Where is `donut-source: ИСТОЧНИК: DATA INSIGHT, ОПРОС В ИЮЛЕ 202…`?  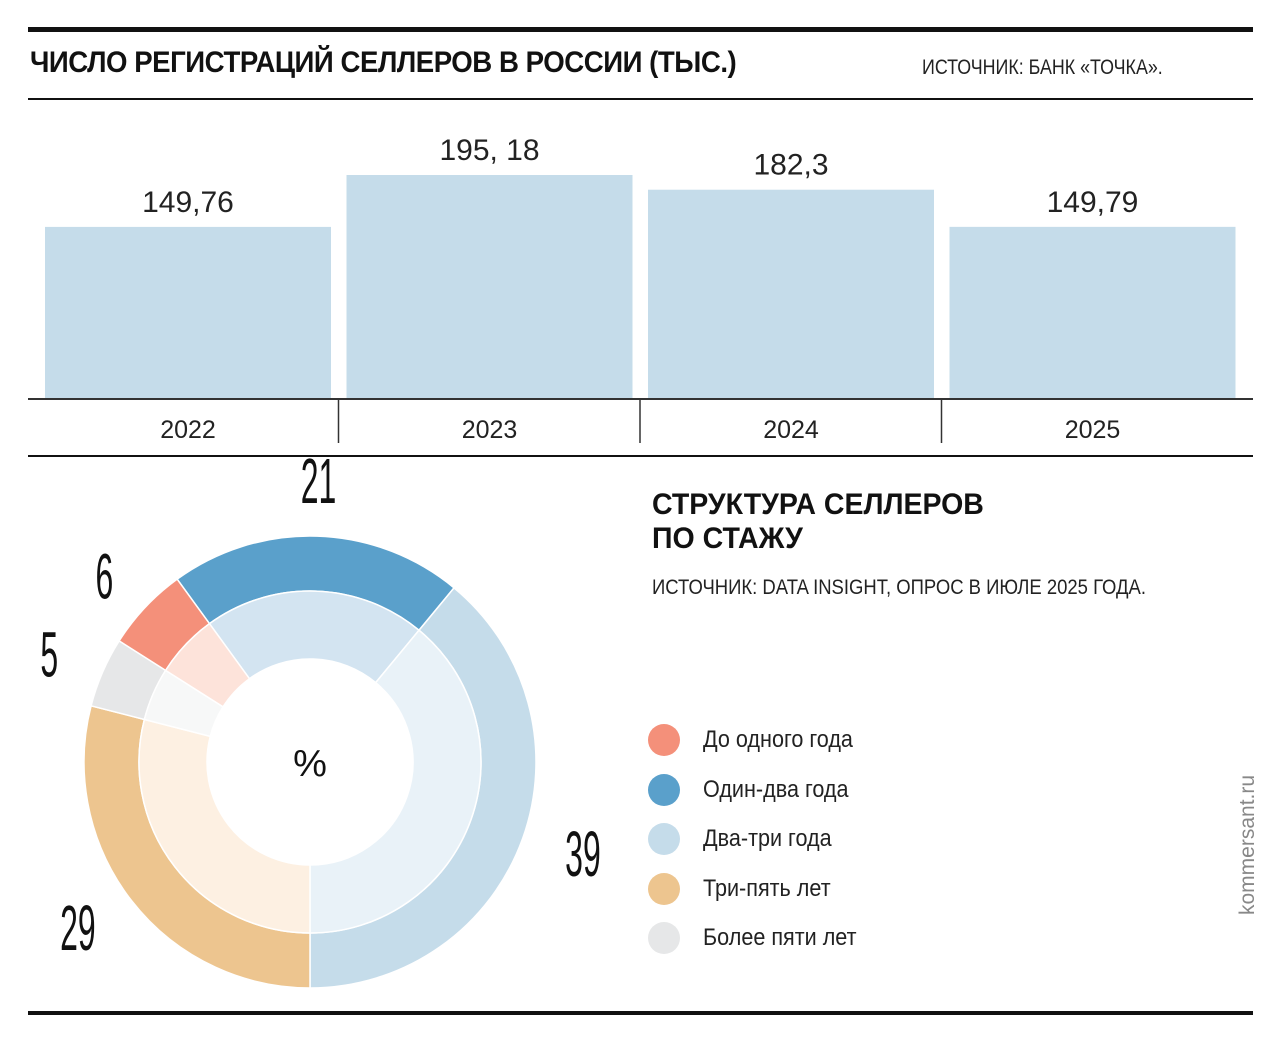 donut-source: ИСТОЧНИК: DATA INSIGHT, ОПРОС В ИЮЛЕ 202… is located at coordinates (899, 587).